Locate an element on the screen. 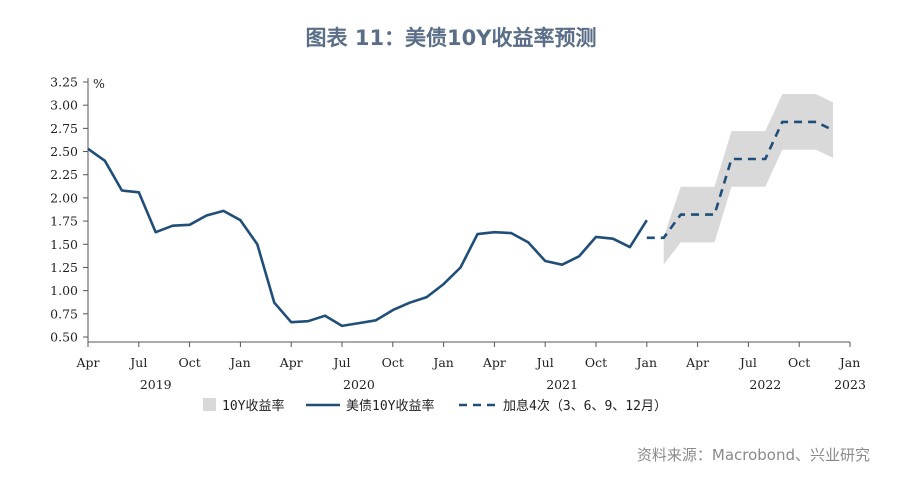 The height and width of the screenshot is (485, 902). x-year-label: 2021 is located at coordinates (562, 384).